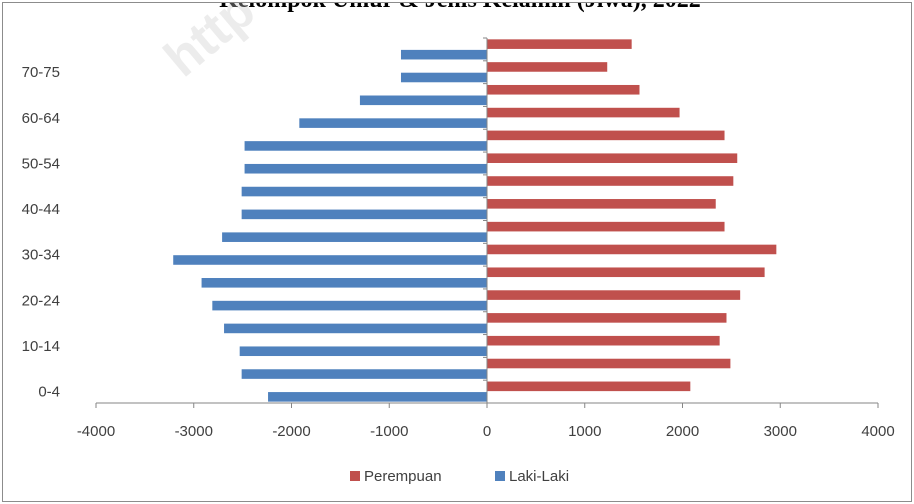 Image resolution: width=914 pixels, height=504 pixels. I want to click on y-tick-label: 20-24, so click(41, 300).